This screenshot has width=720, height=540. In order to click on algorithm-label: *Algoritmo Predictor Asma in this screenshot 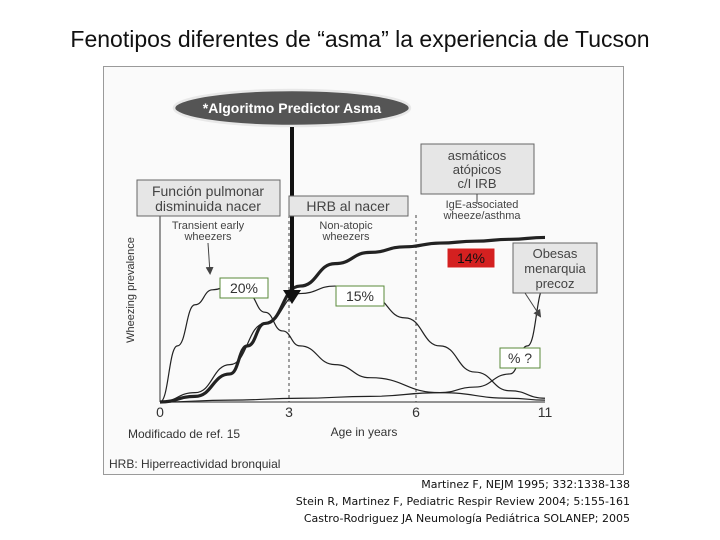, I will do `click(292, 108)`.